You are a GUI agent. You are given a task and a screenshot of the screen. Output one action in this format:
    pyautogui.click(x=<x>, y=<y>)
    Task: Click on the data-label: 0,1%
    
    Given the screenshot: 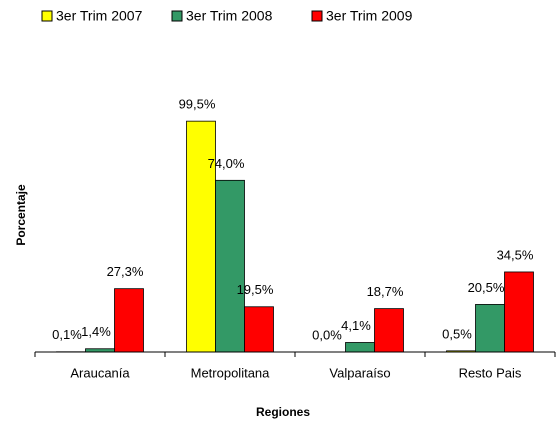 What is the action you would take?
    pyautogui.click(x=67, y=334)
    